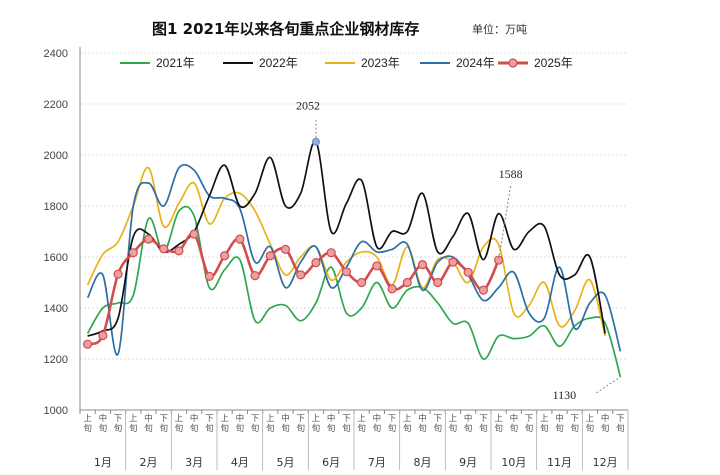 This screenshot has height=475, width=720. I want to click on x-tick-label-34: 上旬, so click(590, 424).